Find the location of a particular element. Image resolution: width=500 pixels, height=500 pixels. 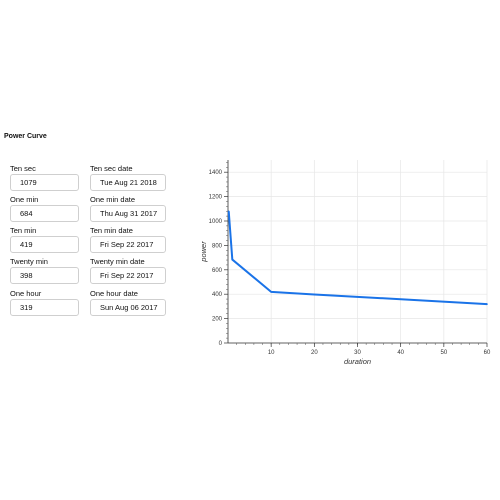

one-hour-date-label: One hour date is located at coordinates (114, 293).